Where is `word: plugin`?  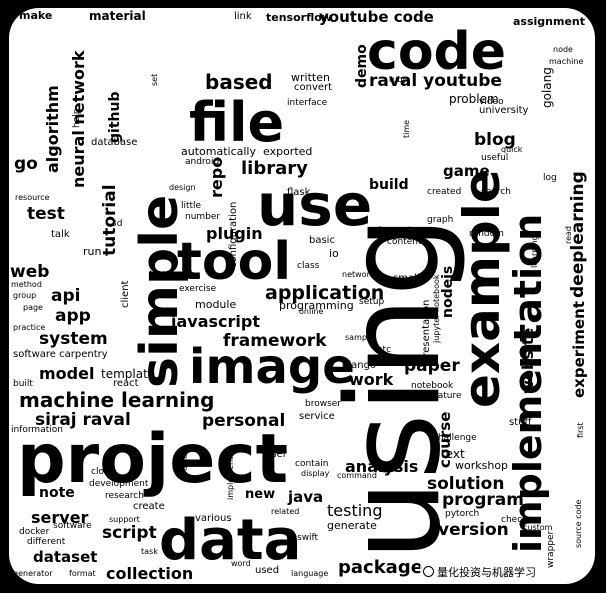
word: plugin is located at coordinates (234, 233).